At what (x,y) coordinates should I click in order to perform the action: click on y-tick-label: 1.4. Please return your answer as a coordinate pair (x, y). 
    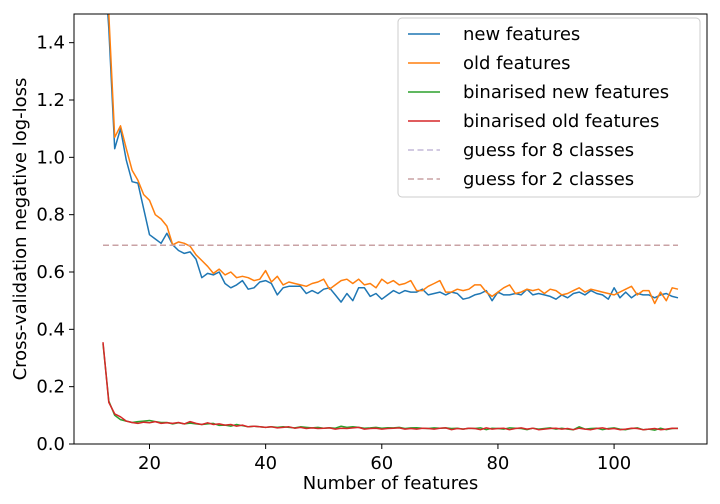
    Looking at the image, I should click on (50, 43).